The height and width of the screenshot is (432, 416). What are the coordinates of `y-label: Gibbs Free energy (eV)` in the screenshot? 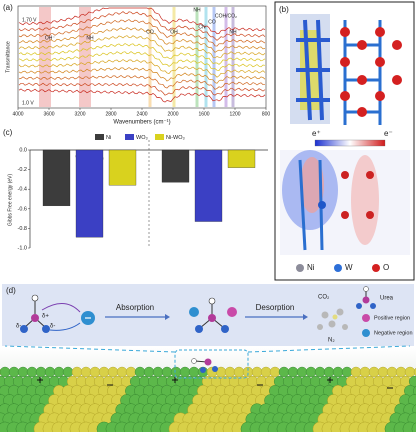 It's located at (10, 200).